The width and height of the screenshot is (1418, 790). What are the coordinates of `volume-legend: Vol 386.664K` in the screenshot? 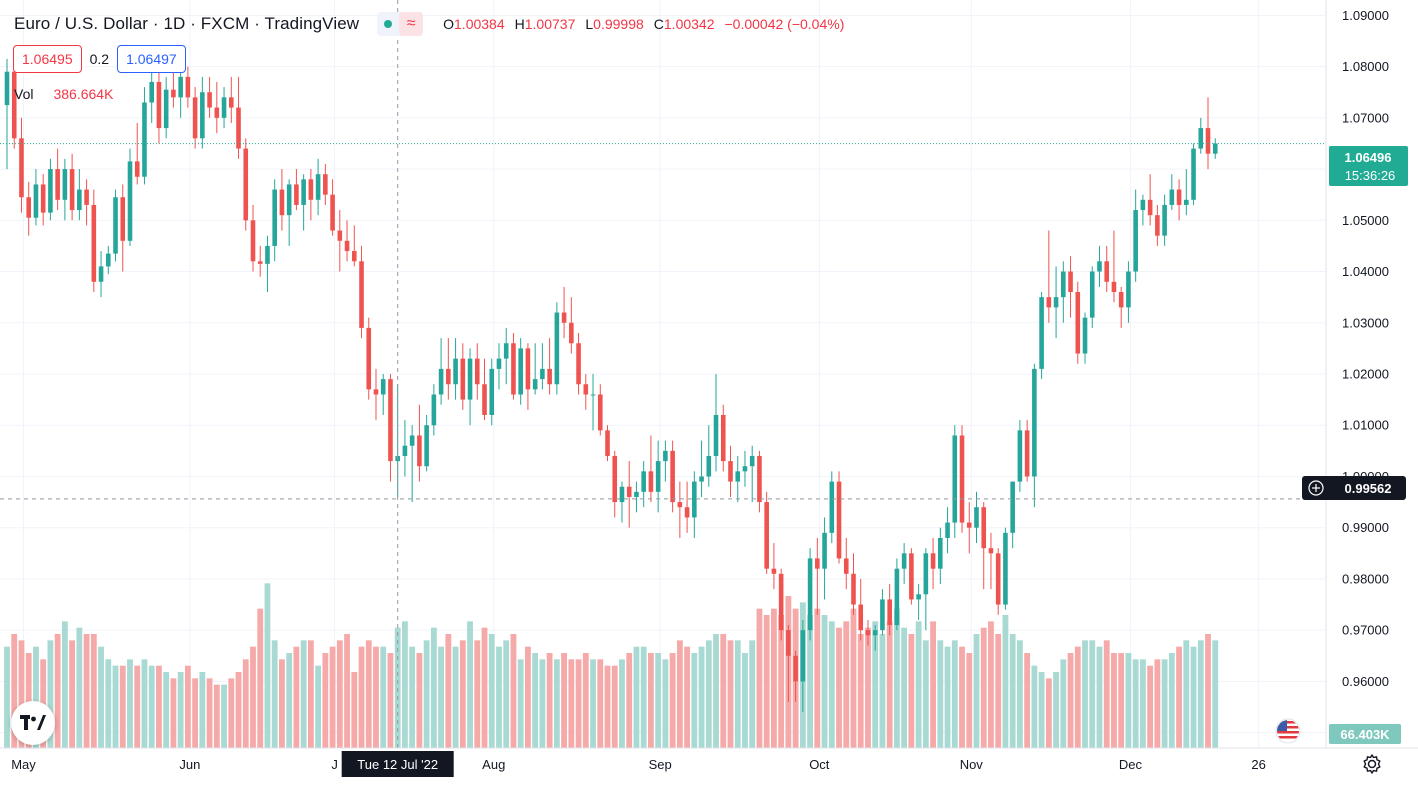 It's located at (63, 94).